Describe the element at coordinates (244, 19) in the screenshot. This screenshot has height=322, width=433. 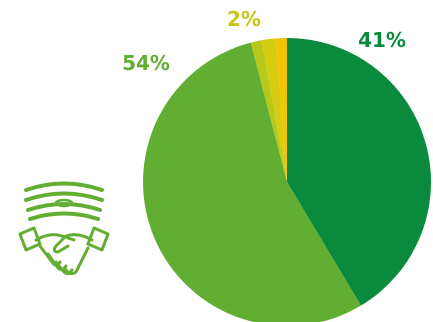
I see `data-label-2: 2%` at that location.